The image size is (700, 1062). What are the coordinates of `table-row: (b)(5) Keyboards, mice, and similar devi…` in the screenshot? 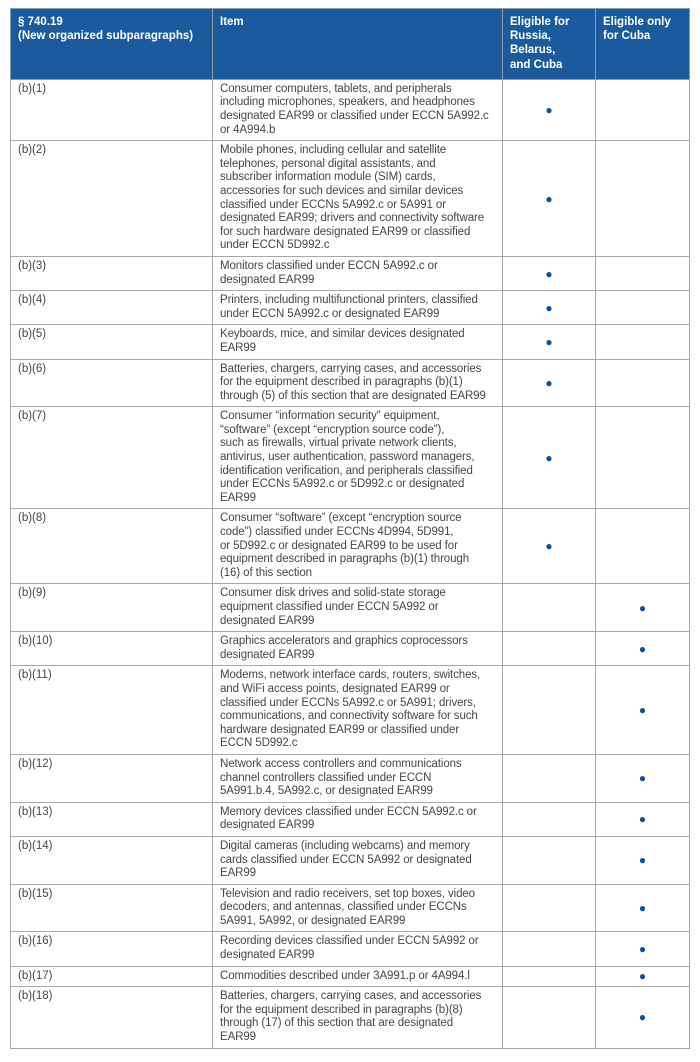 It's located at (350, 342).